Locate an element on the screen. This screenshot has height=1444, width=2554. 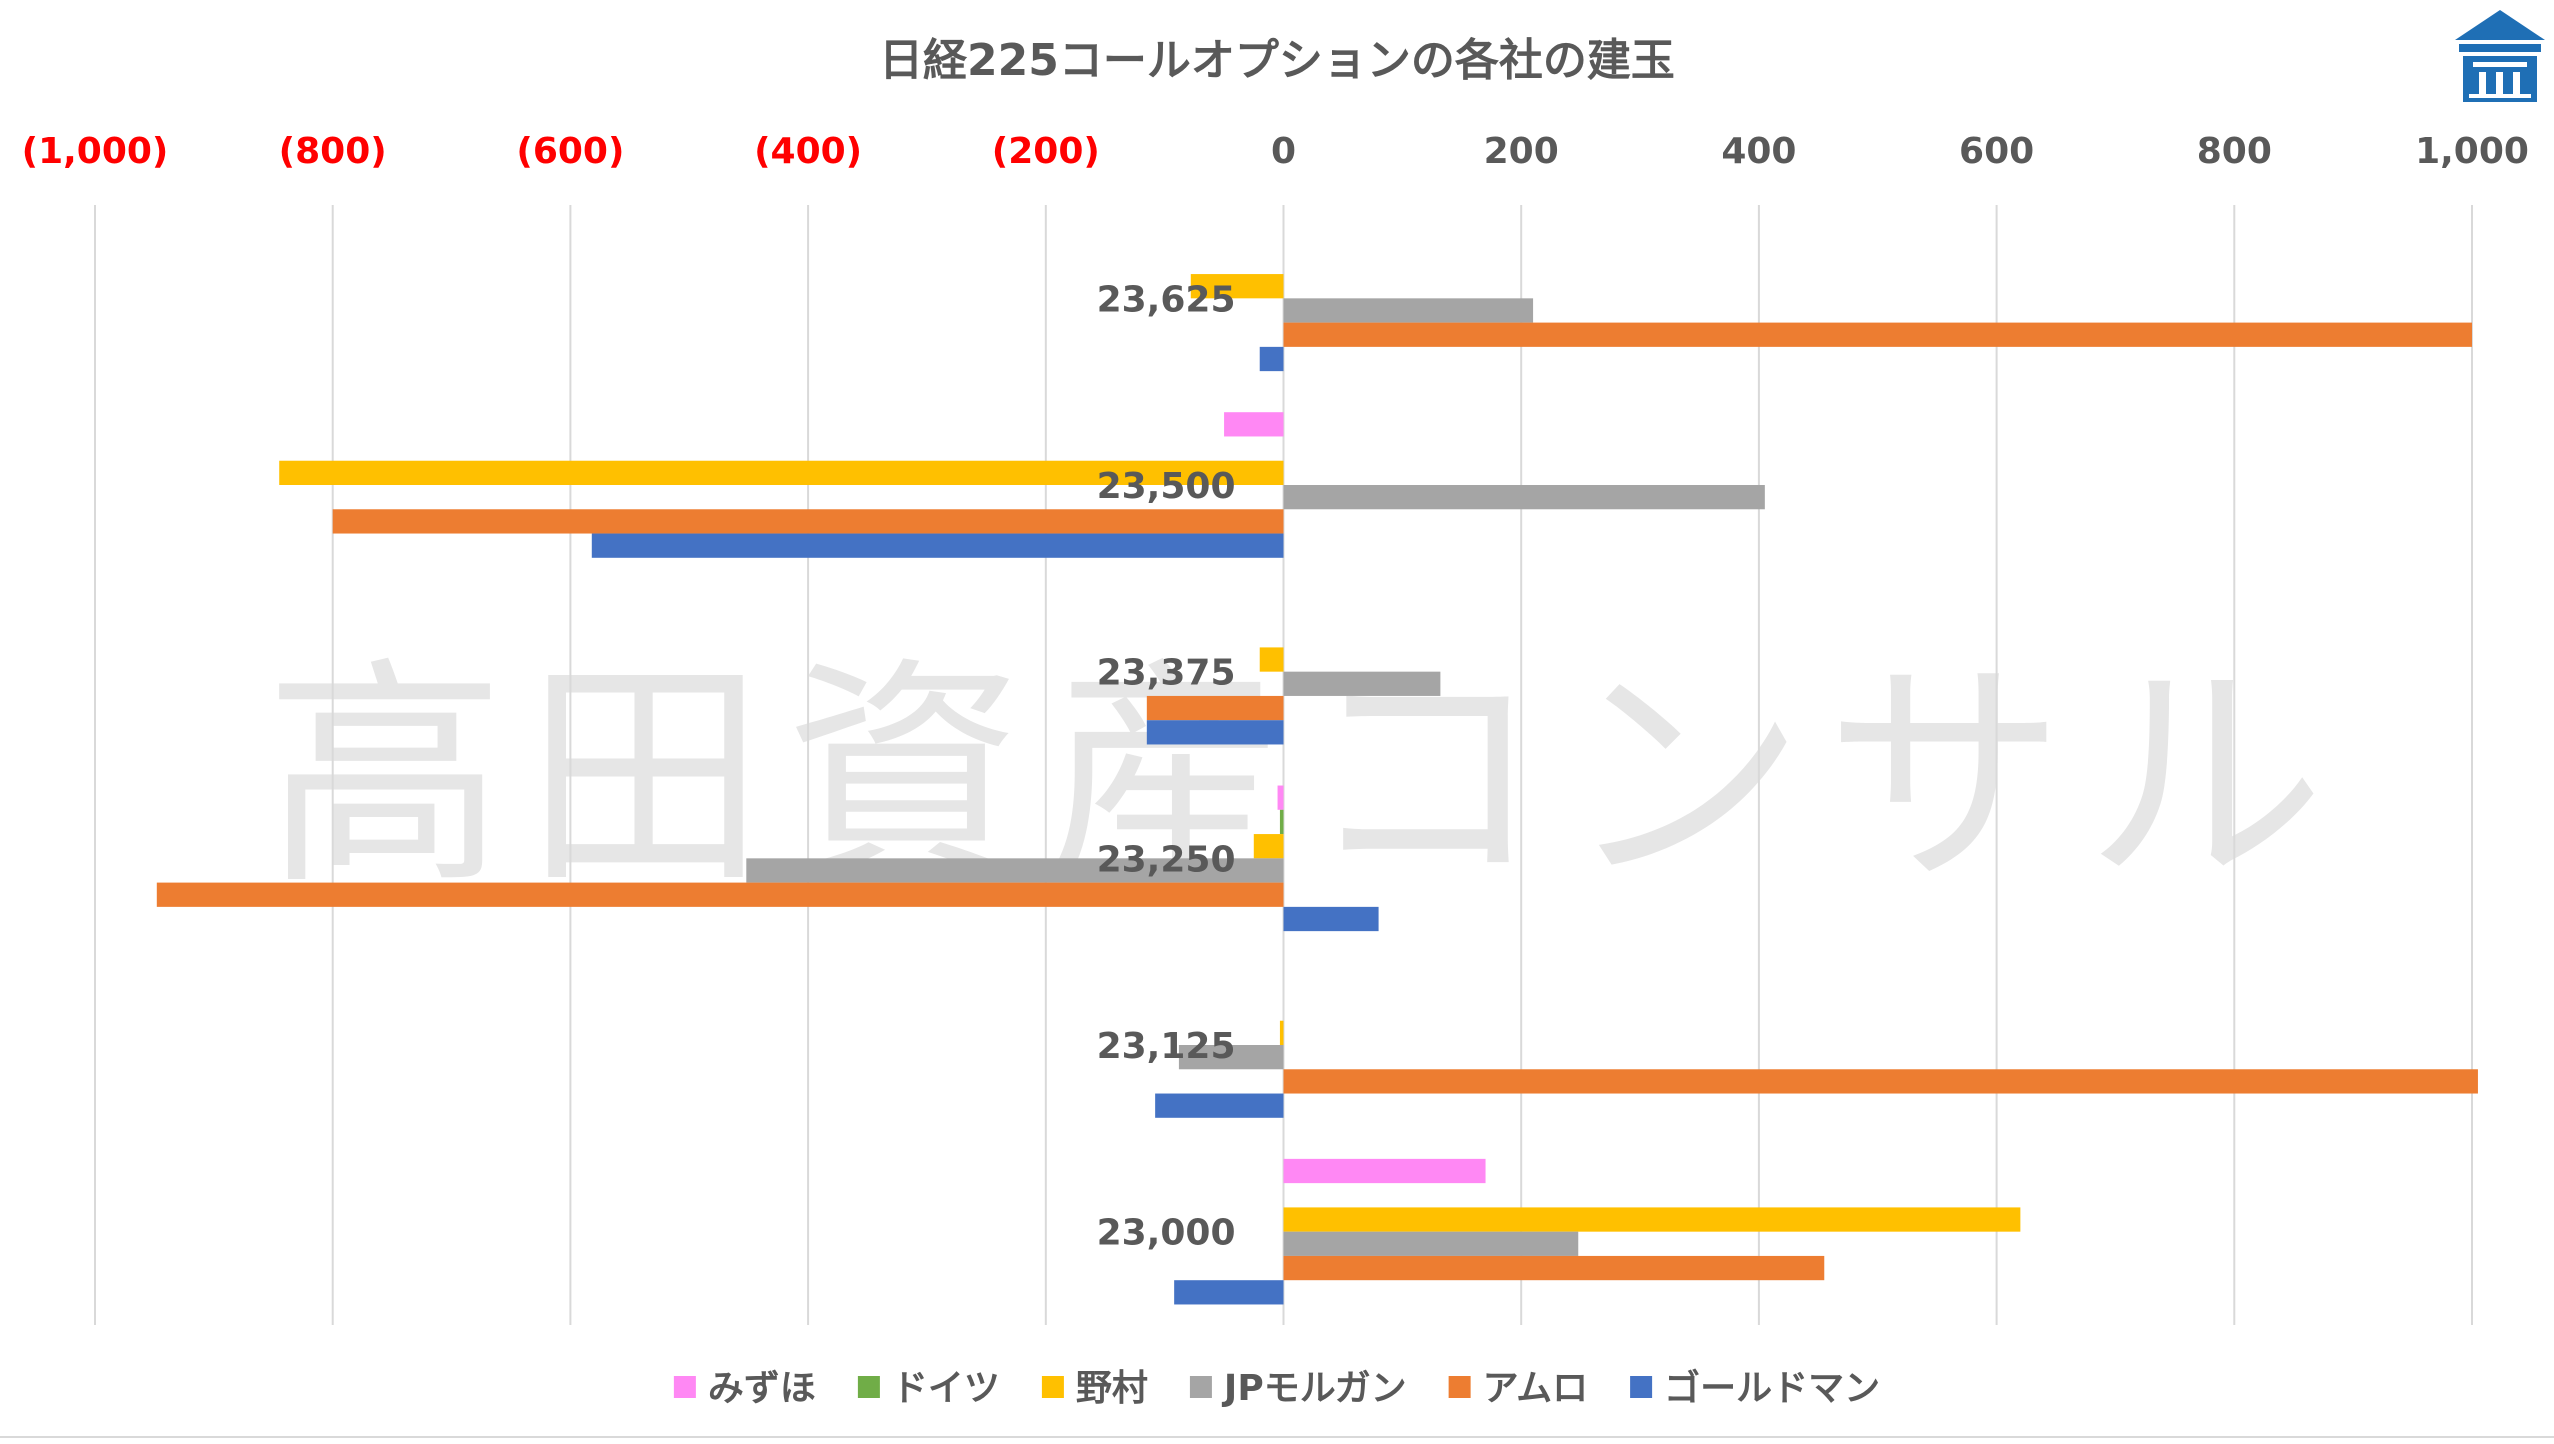
category-label: 23,250 is located at coordinates (1166, 859).